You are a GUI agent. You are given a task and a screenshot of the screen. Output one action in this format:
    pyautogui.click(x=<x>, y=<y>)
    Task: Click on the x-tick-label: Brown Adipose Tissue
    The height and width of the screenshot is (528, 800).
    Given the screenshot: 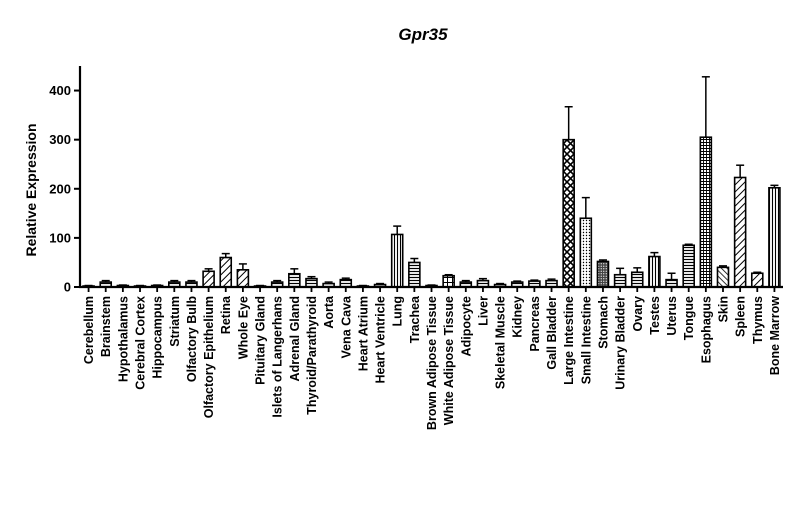 What is the action you would take?
    pyautogui.click(x=432, y=363)
    